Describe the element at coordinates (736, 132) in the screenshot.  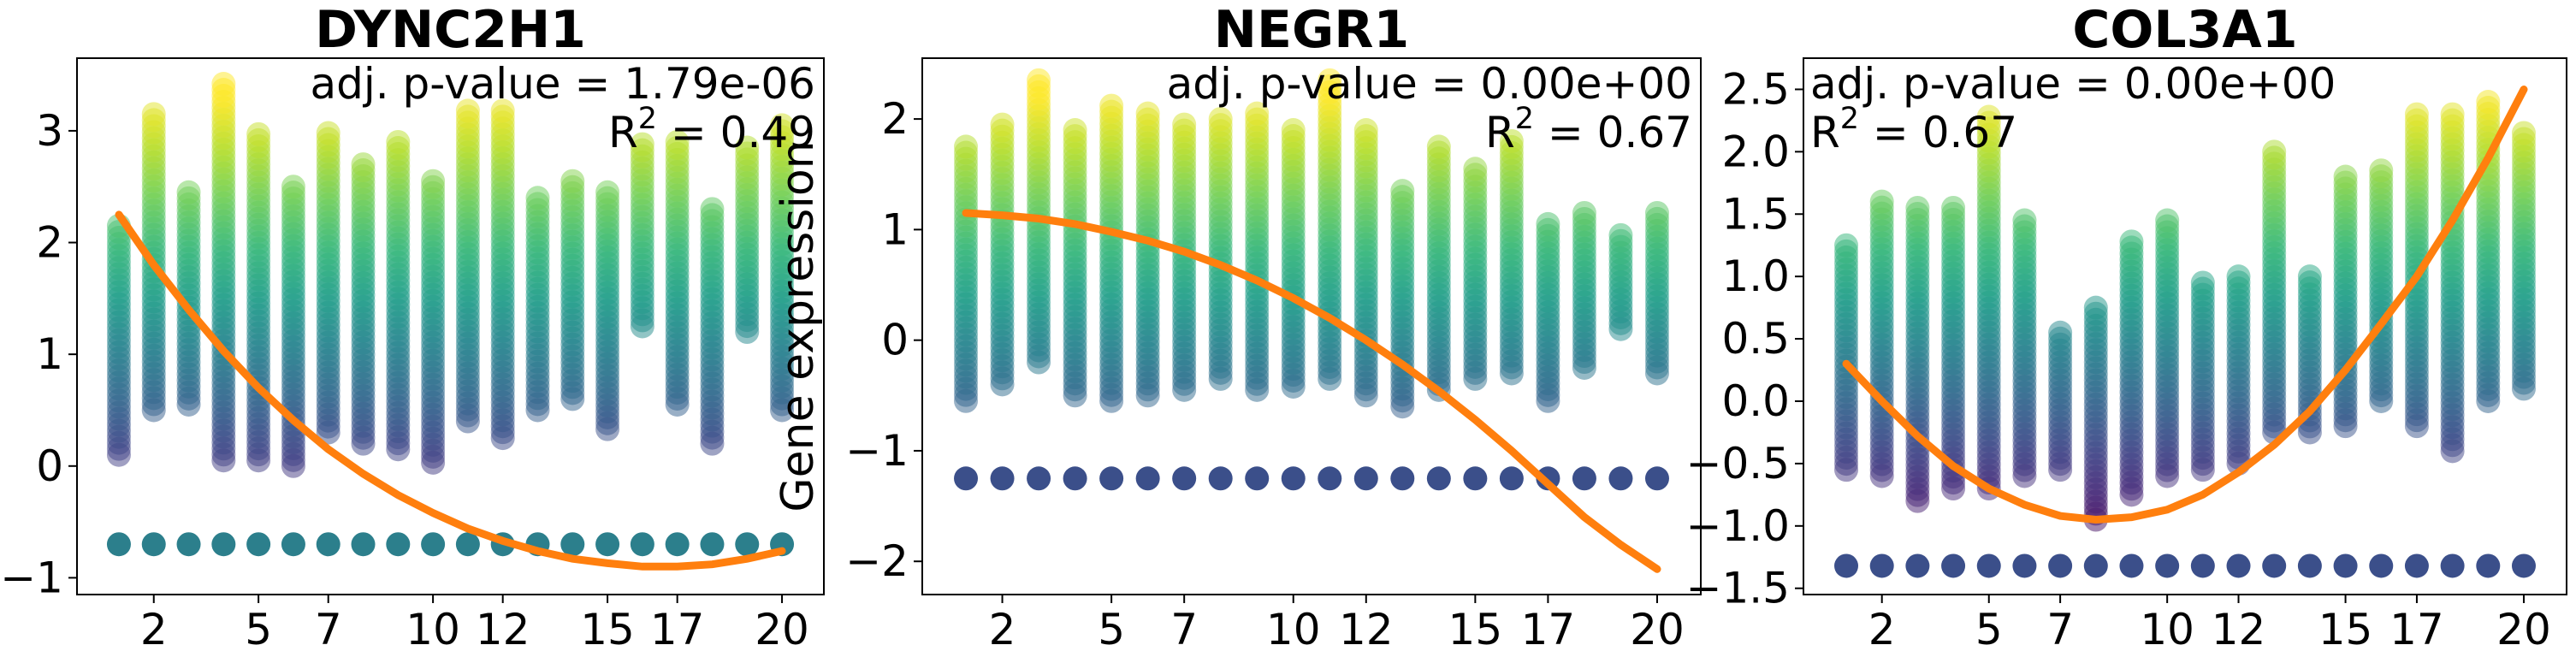
I see `r-squared-value: = 0.49` at that location.